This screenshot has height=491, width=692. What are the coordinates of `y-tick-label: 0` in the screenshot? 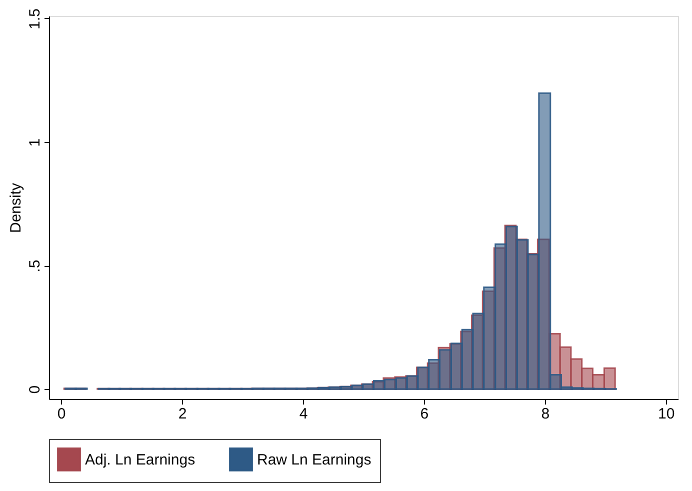 It's located at (35, 389).